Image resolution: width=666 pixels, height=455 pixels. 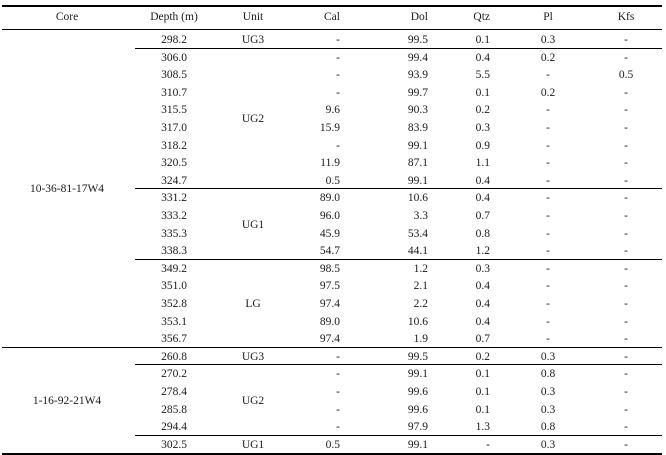 I want to click on cell-depth: 349.2, so click(x=174, y=268).